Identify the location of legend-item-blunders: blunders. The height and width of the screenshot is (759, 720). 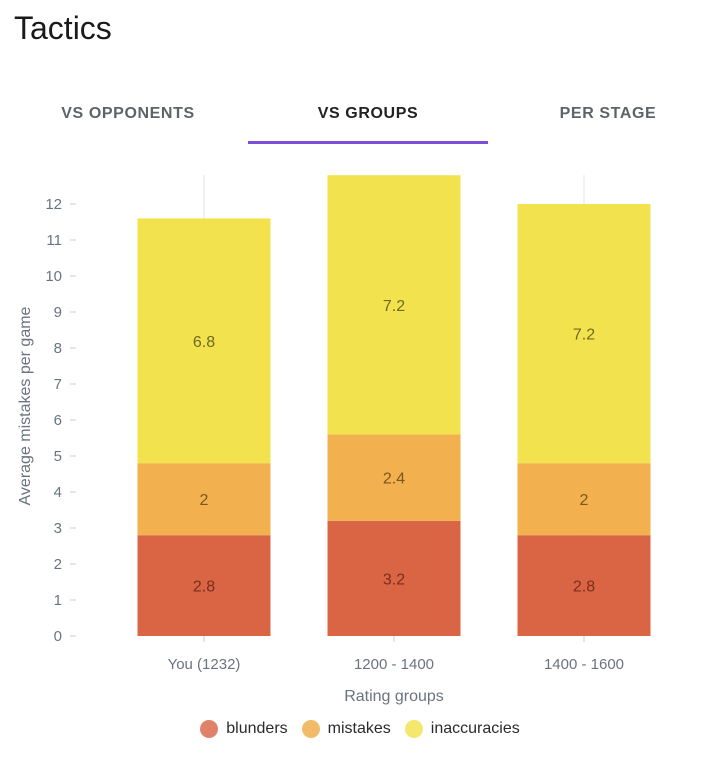
(244, 729).